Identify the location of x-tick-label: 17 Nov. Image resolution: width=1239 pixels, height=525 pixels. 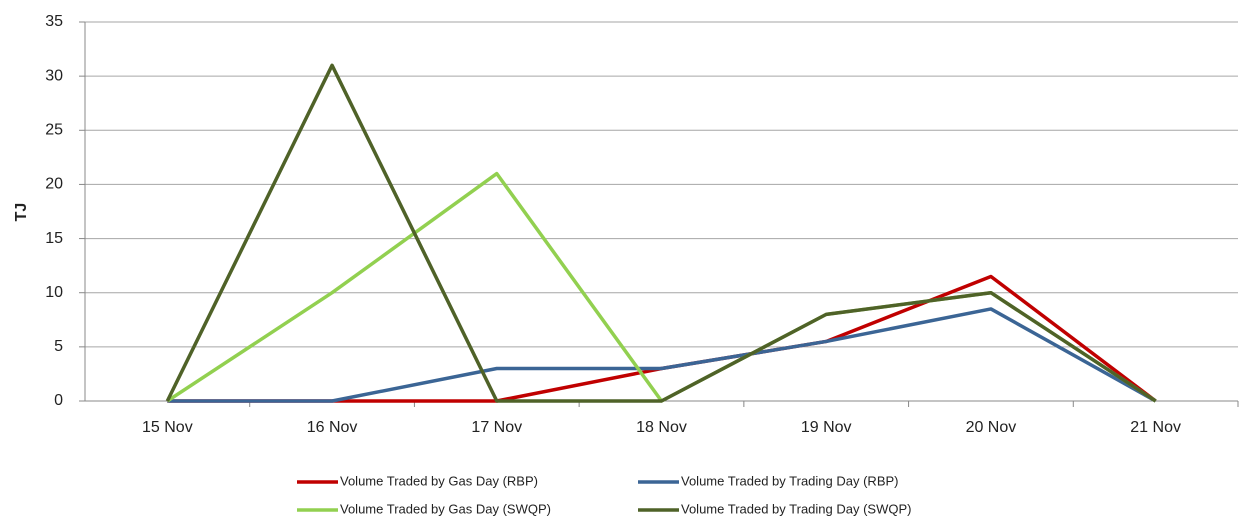
(496, 427).